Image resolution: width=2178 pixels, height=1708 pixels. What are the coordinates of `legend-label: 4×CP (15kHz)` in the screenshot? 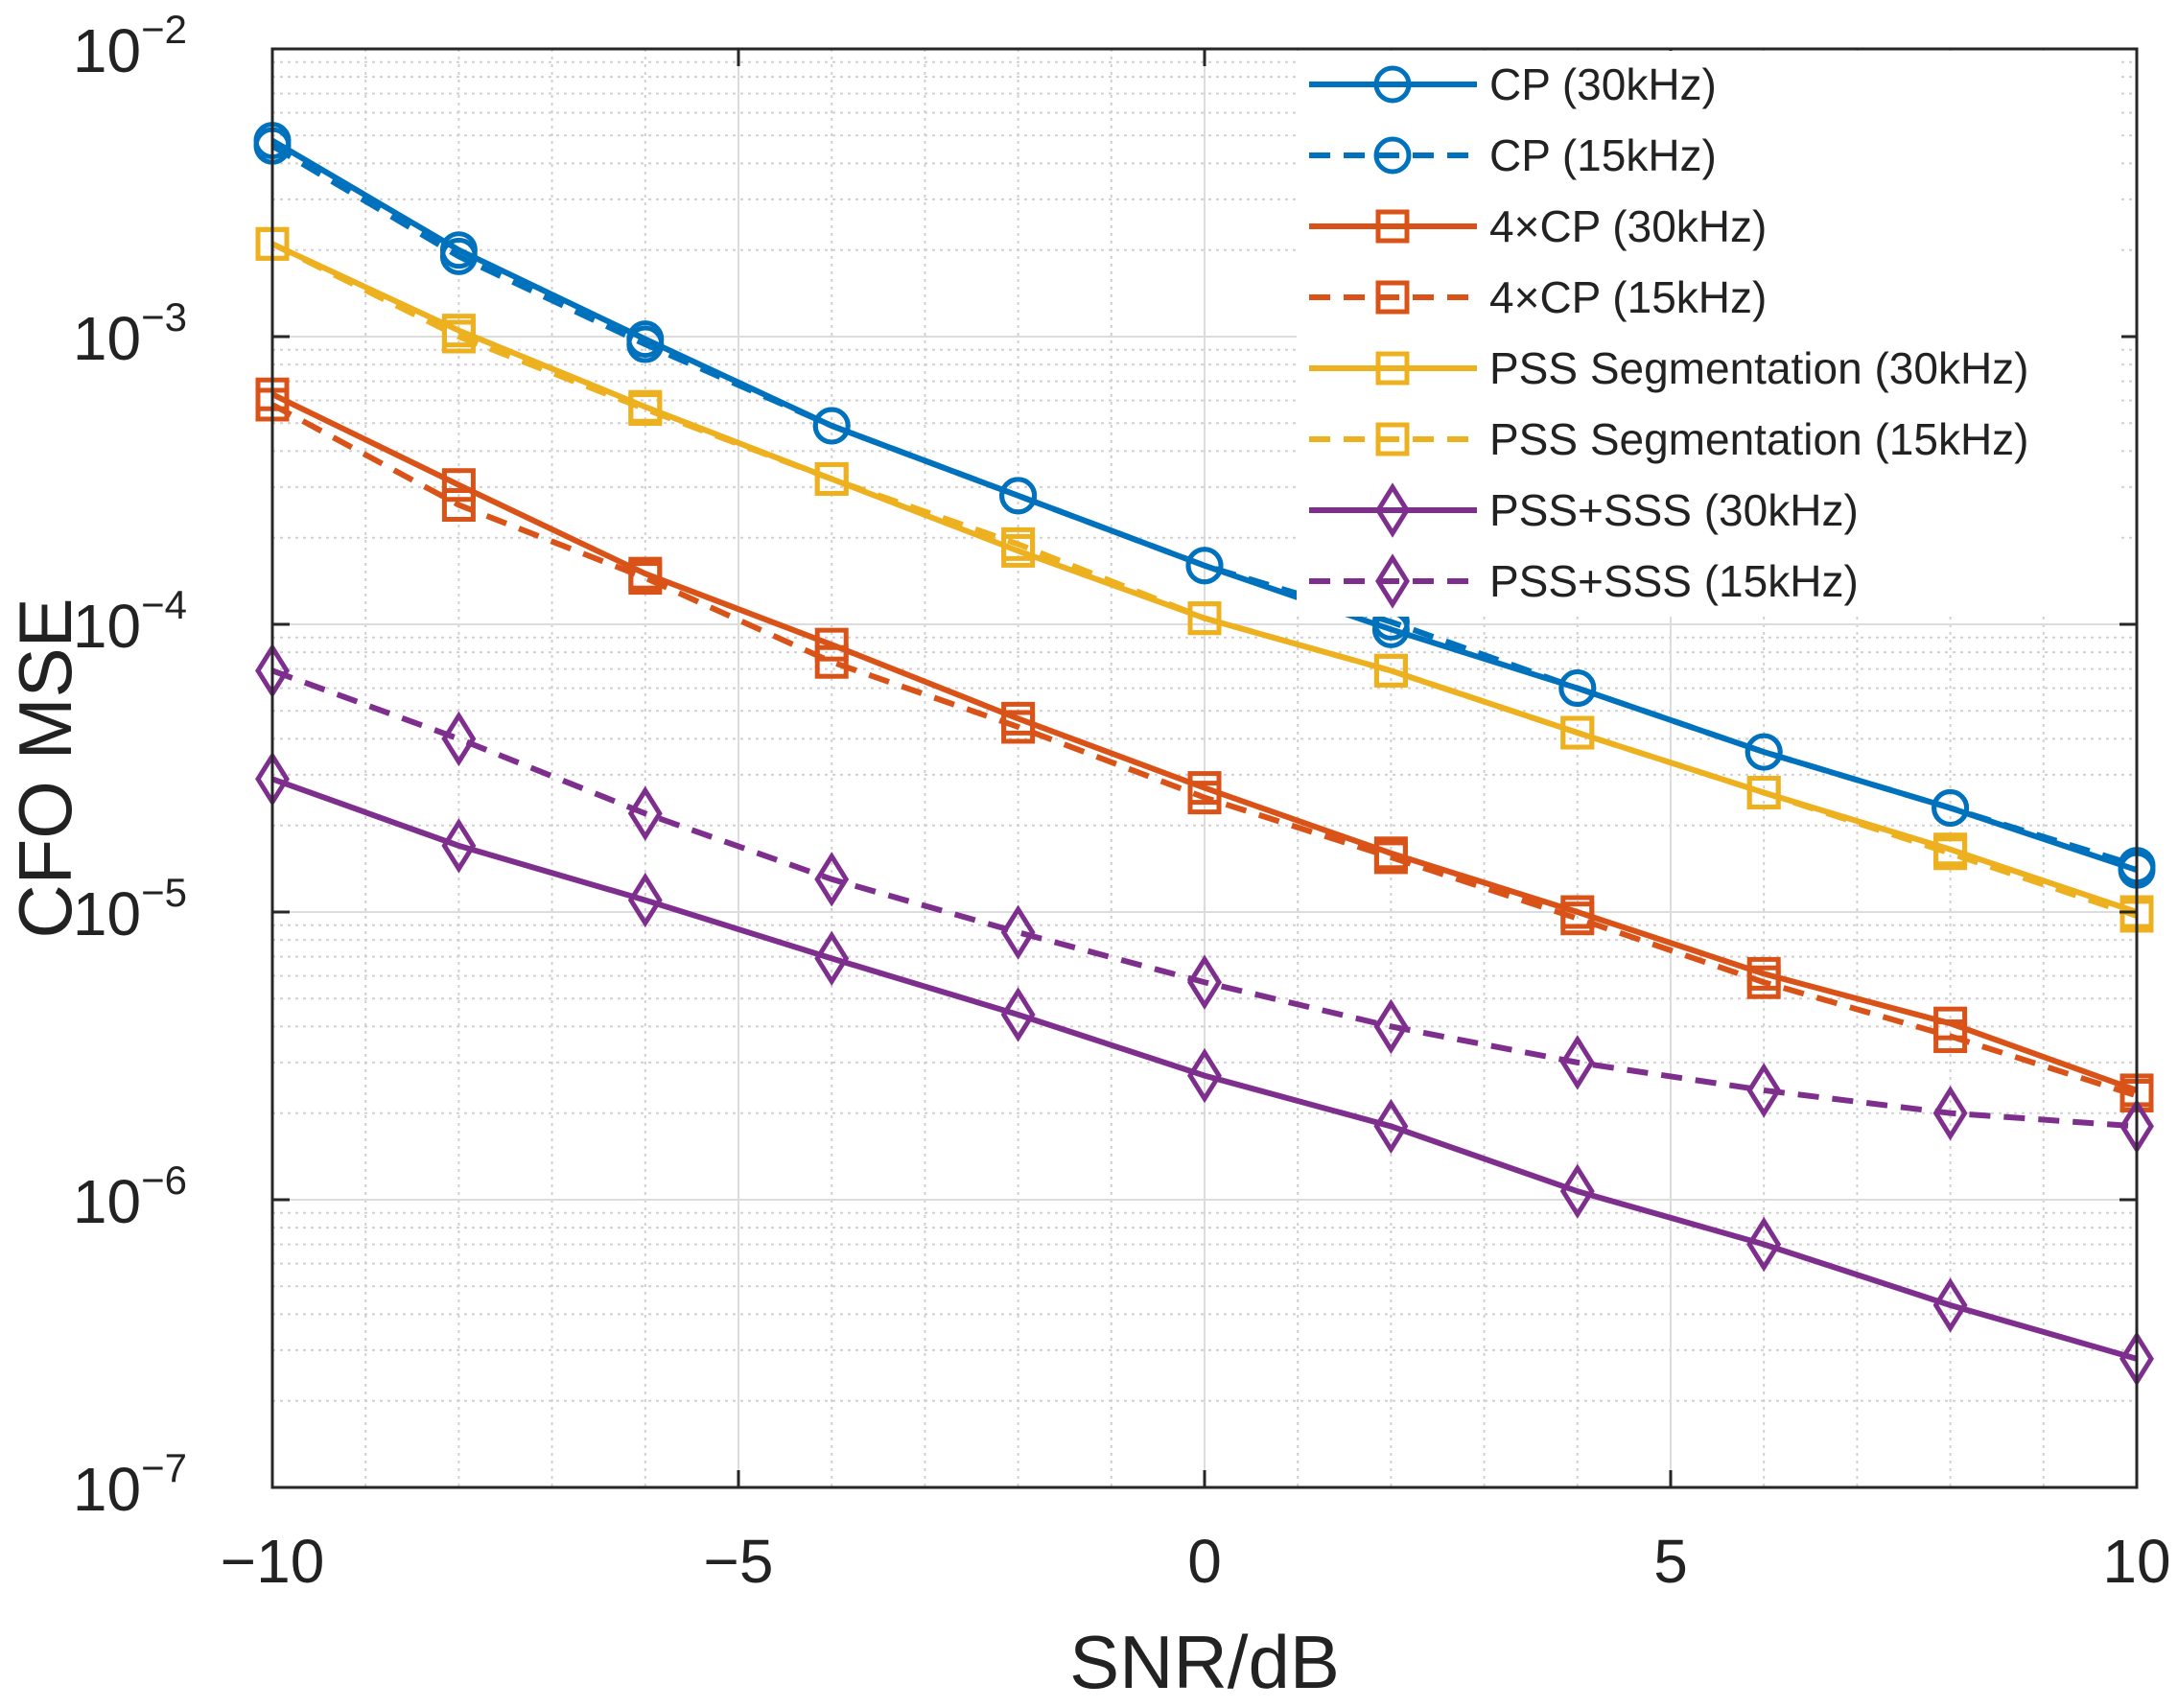 It's located at (1628, 297).